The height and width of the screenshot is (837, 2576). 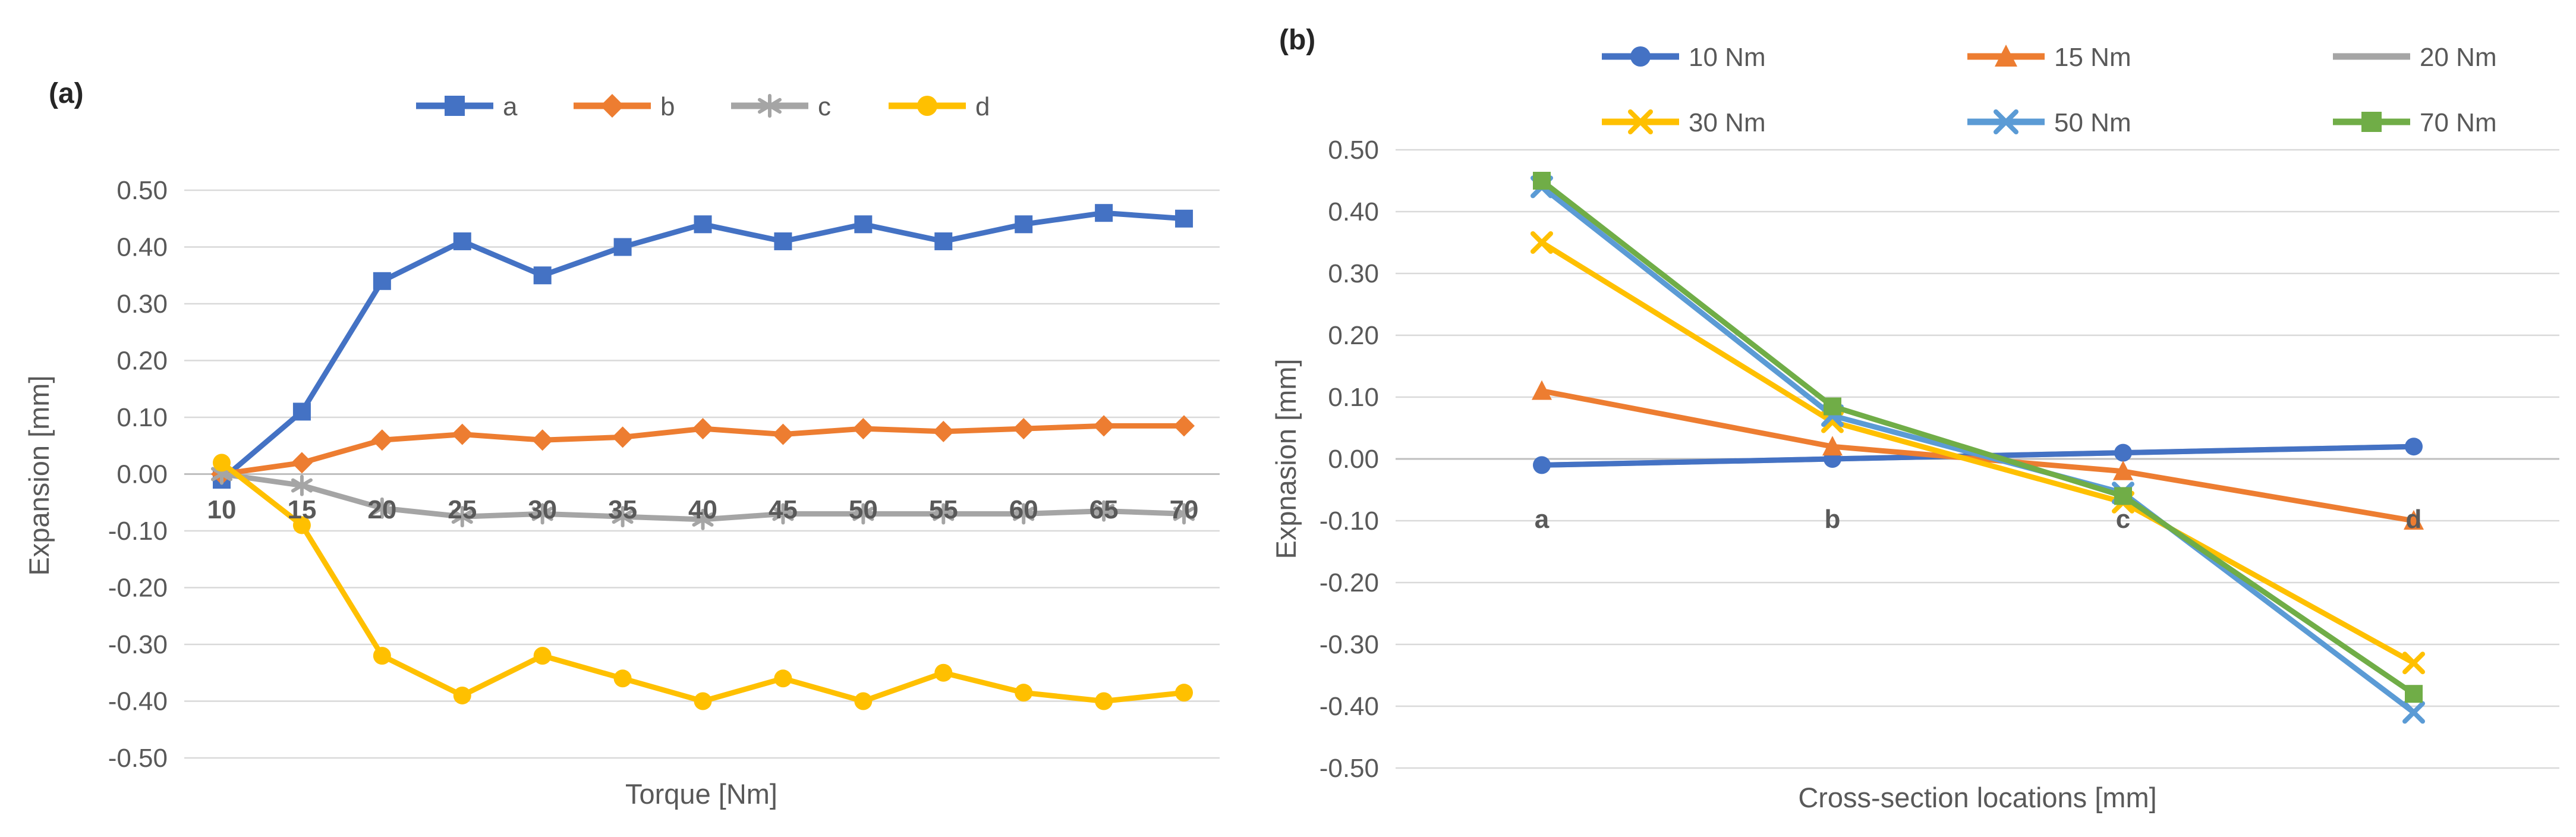 What do you see at coordinates (2092, 57) in the screenshot?
I see `legend-label: 15 Nm` at bounding box center [2092, 57].